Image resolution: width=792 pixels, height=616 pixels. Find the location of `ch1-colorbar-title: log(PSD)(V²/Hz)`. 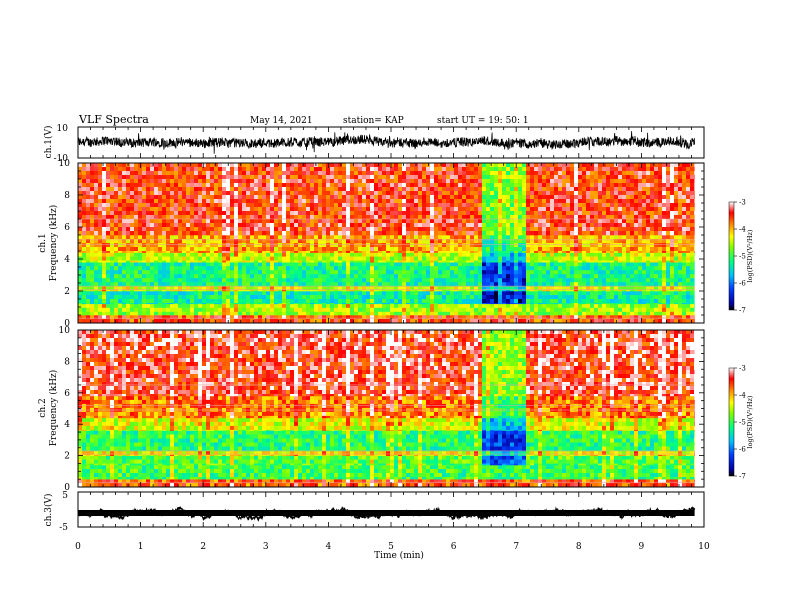

ch1-colorbar-title: log(PSD)(V²/Hz) is located at coordinates (750, 255).